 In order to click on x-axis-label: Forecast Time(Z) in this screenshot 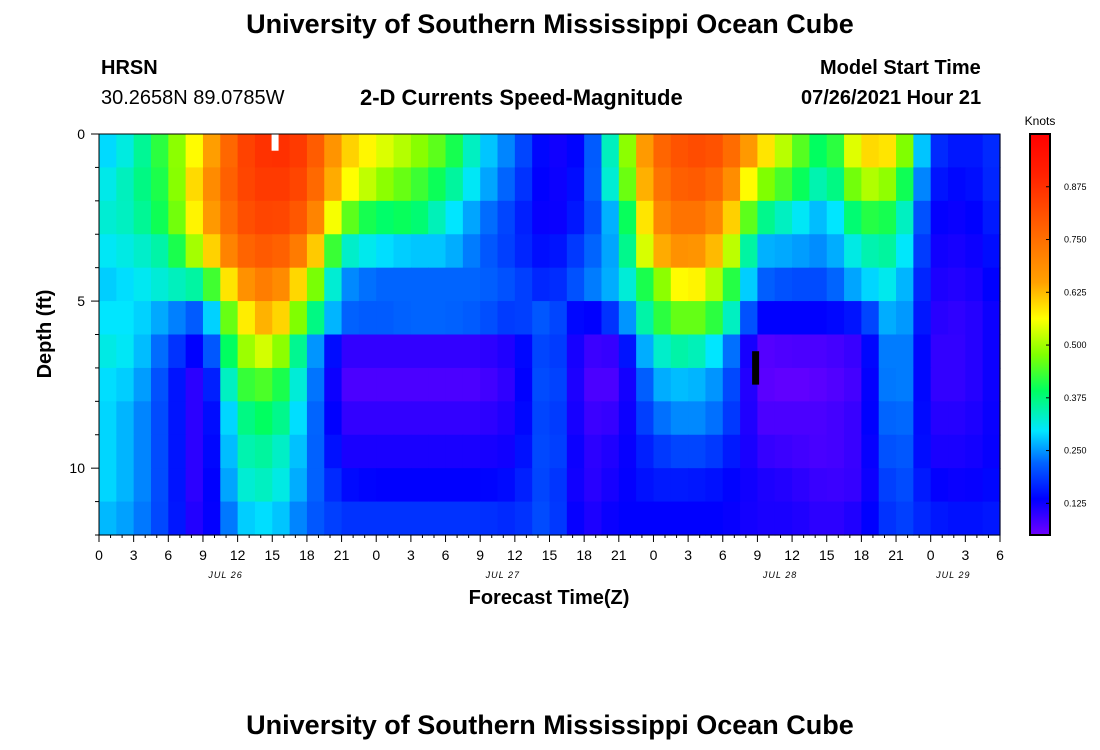, I will do `click(549, 598)`.